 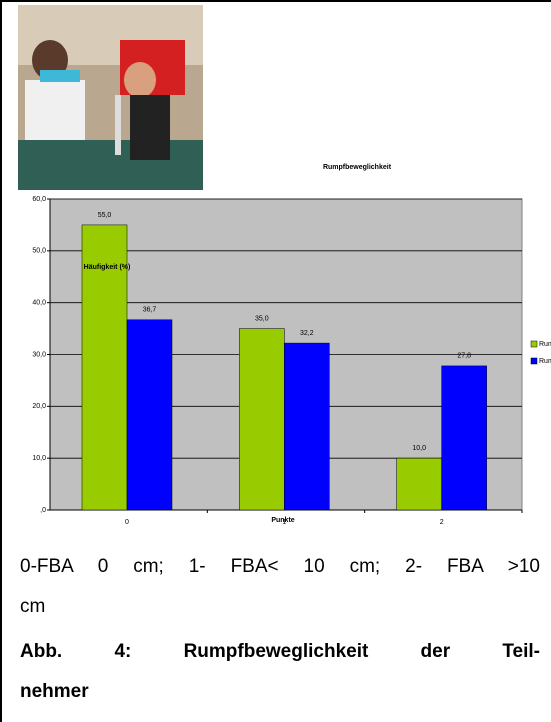 What do you see at coordinates (105, 215) in the screenshot?
I see `data-label: 55,0` at bounding box center [105, 215].